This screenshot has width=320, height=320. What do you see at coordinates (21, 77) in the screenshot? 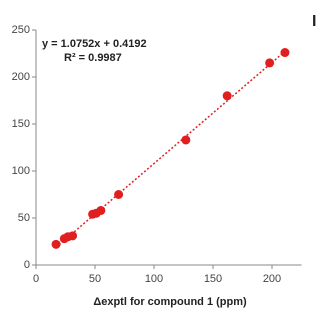
I see `y-tick-label: 200` at bounding box center [21, 77].